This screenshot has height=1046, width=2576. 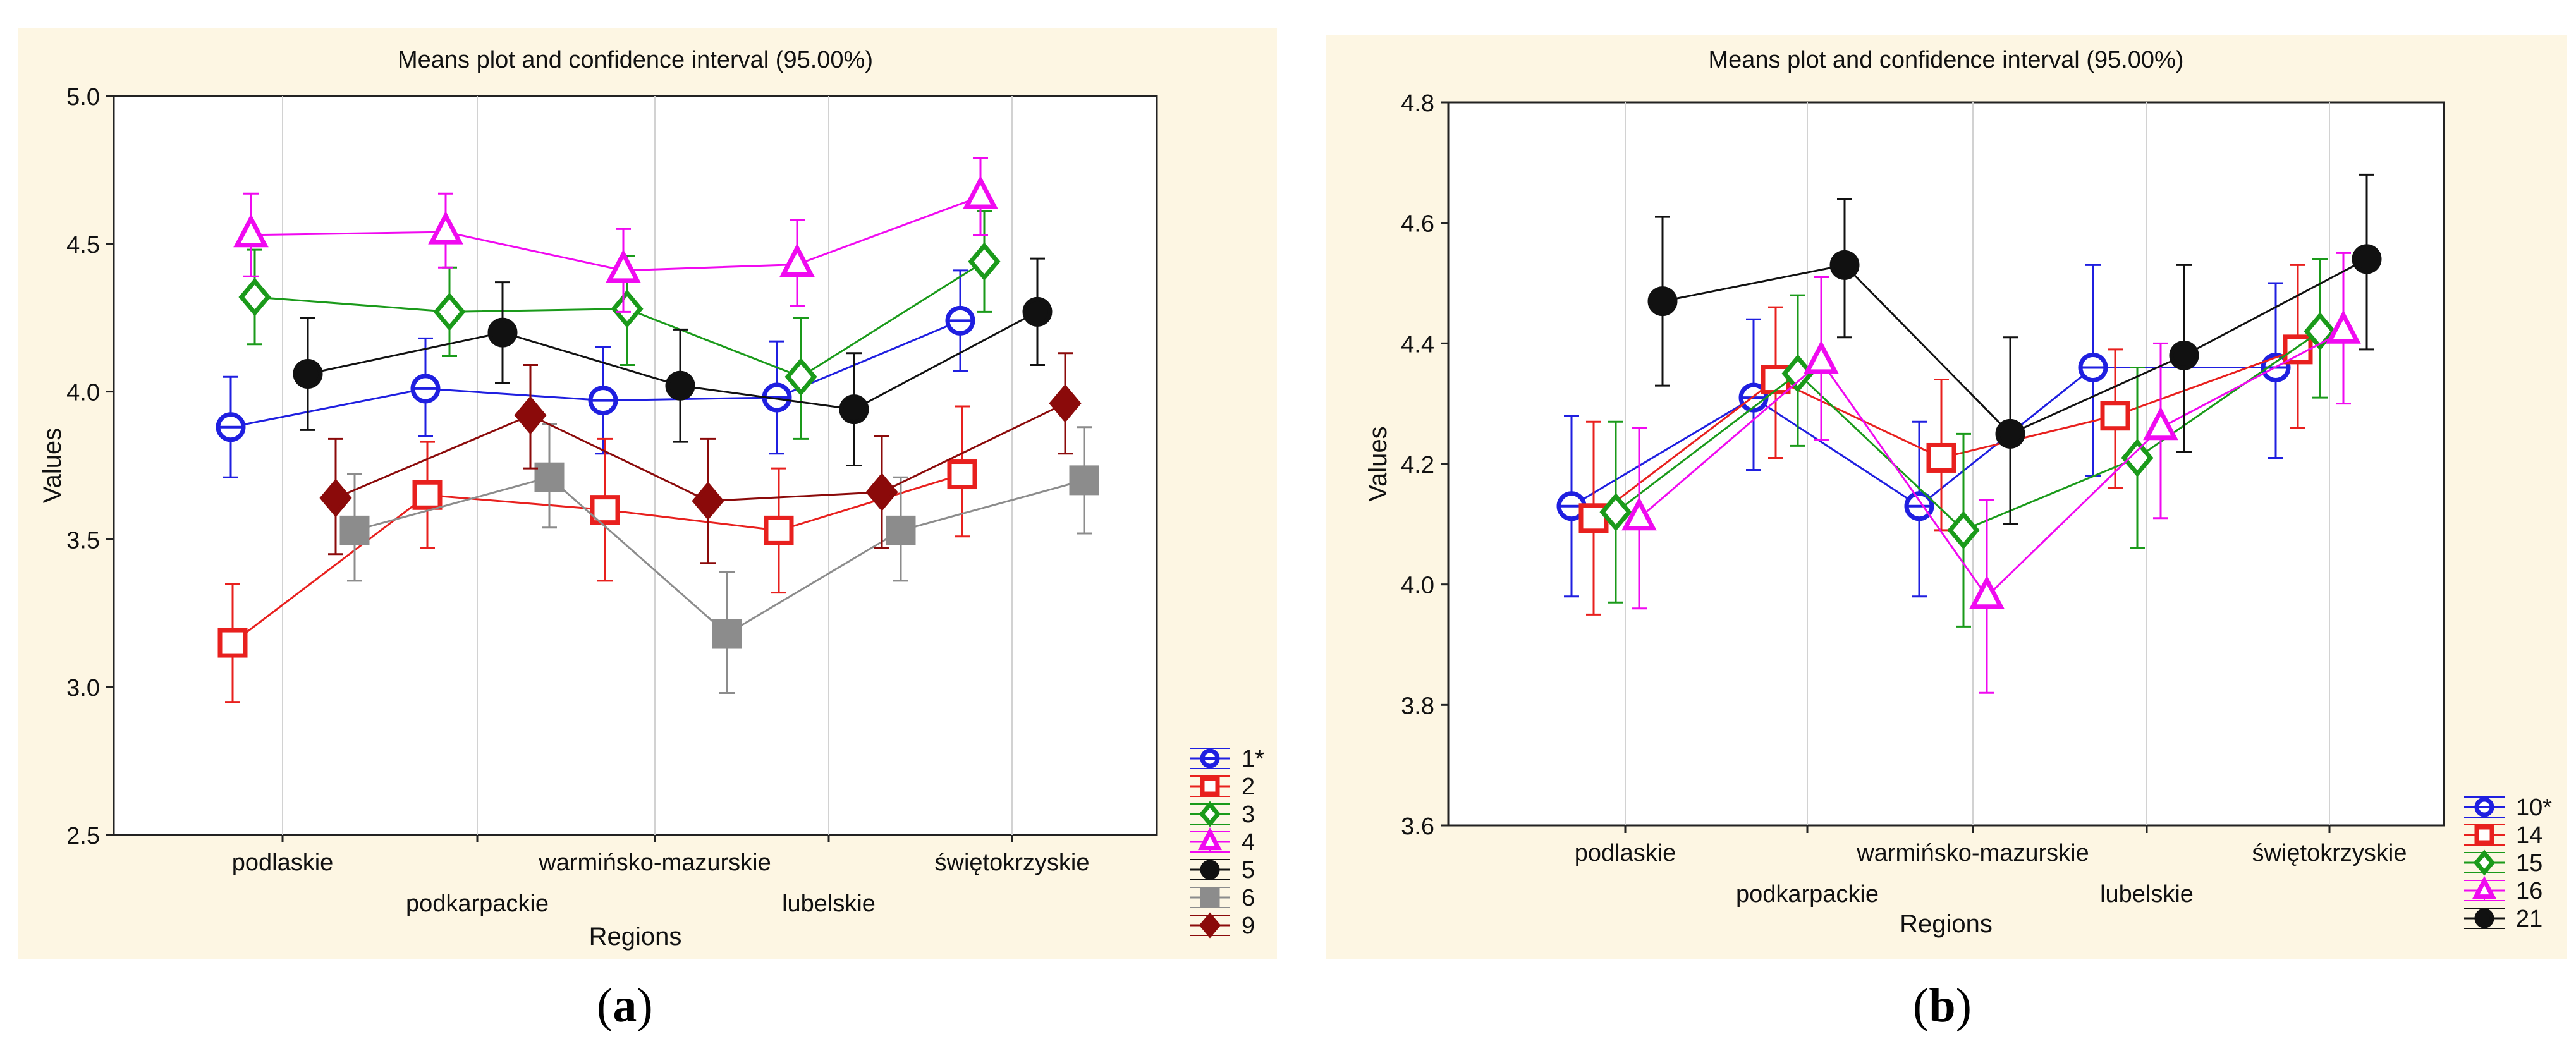 What do you see at coordinates (83, 97) in the screenshot?
I see `y-tick-label: 5.0` at bounding box center [83, 97].